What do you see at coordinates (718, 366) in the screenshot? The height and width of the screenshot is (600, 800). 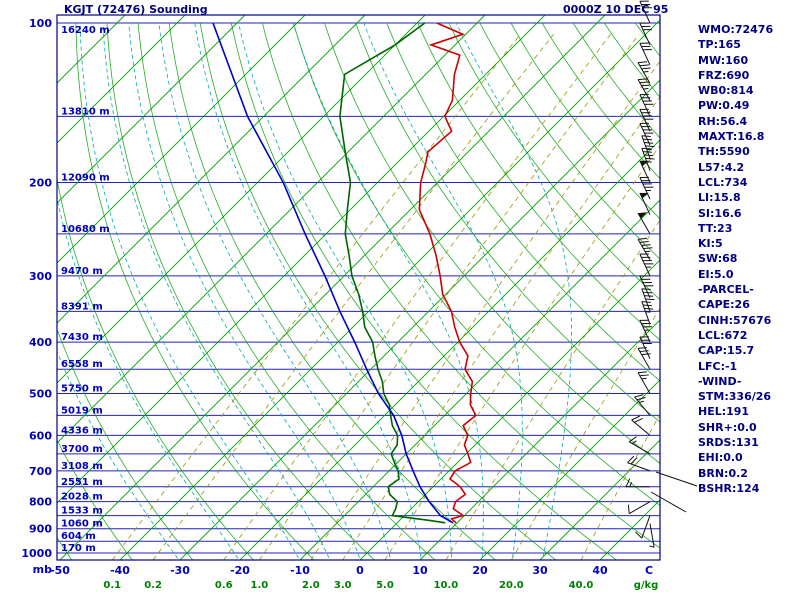 I see `stat-line: LFC:-1` at bounding box center [718, 366].